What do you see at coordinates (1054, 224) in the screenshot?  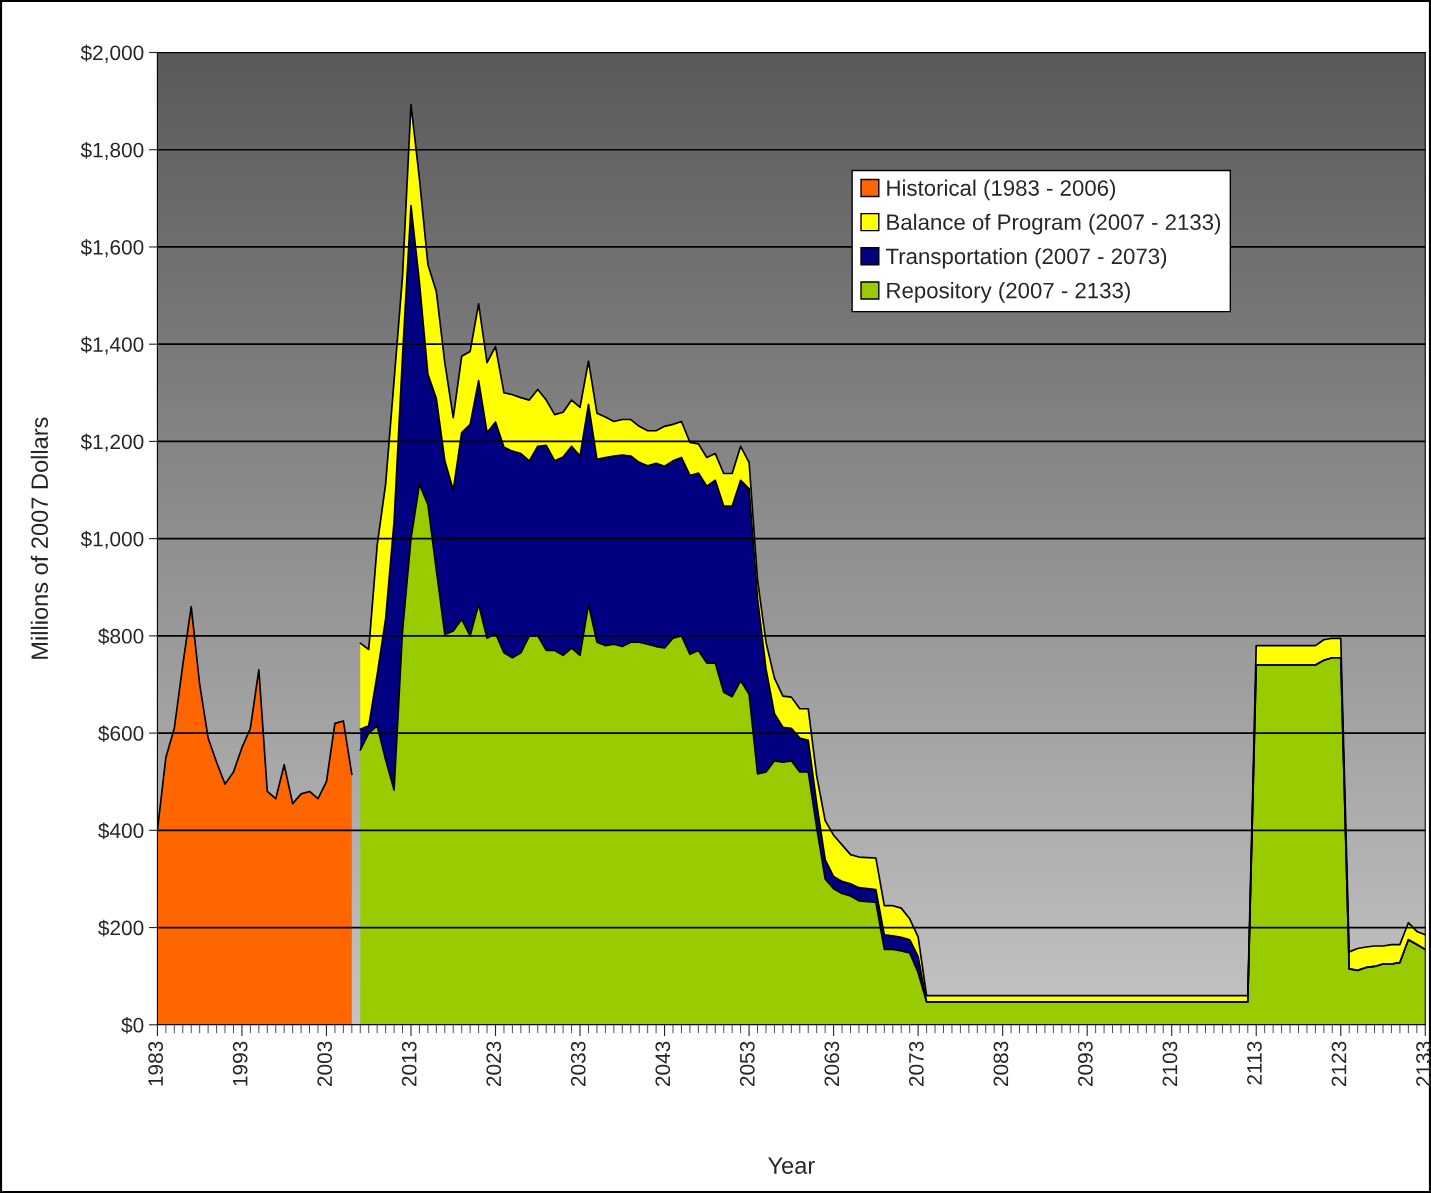 I see `legend-label: Balance of Program (2007 - 2133)` at bounding box center [1054, 224].